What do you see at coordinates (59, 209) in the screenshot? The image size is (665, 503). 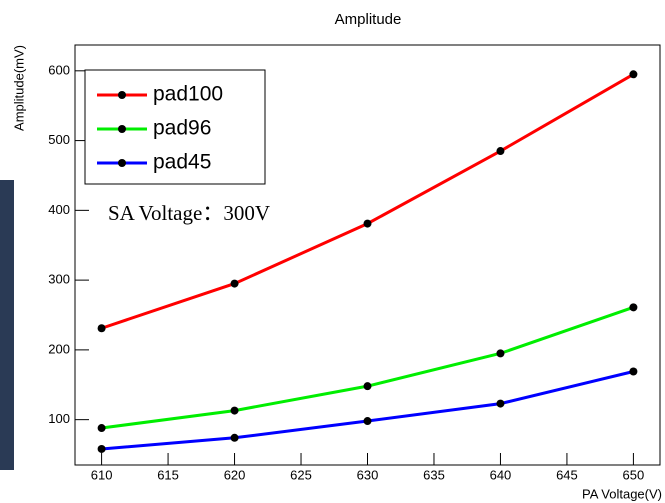 I see `y-tick-label: 400` at bounding box center [59, 209].